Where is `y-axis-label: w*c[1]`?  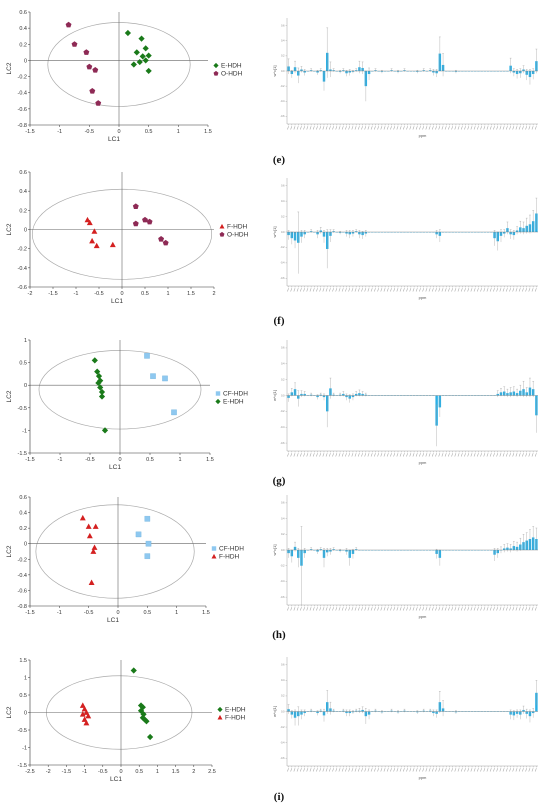
y-axis-label: w*c[1] is located at coordinates (274, 71).